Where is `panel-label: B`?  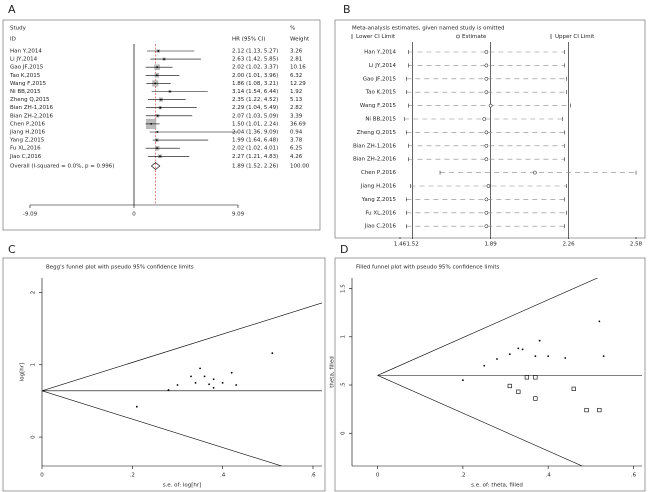 panel-label: B is located at coordinates (347, 9).